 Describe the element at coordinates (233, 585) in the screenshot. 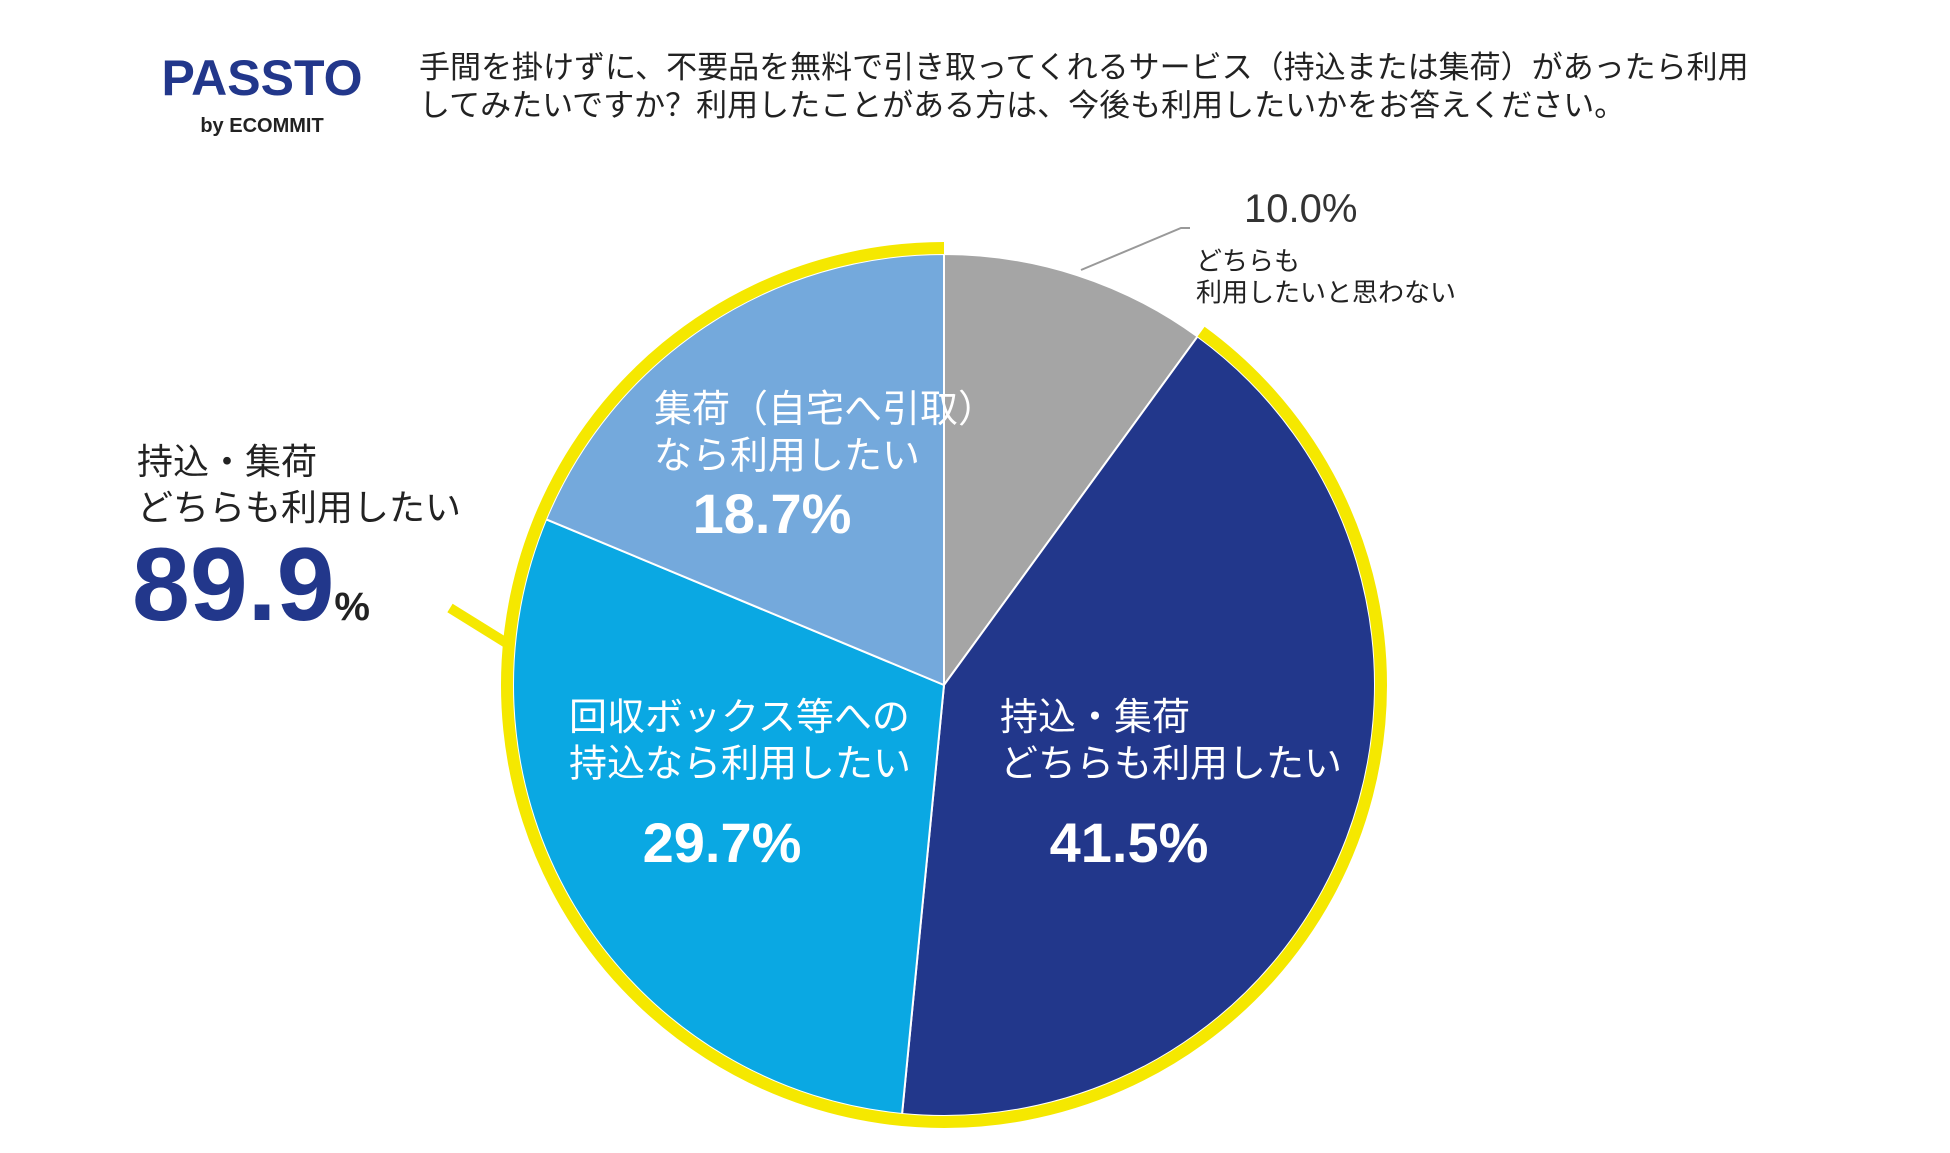

I see `highlight-number: 89.9` at that location.